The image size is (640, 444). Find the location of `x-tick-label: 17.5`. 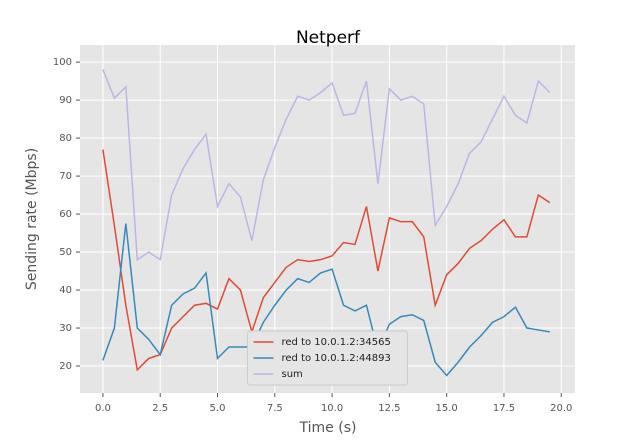

x-tick-label: 17.5 is located at coordinates (504, 408).